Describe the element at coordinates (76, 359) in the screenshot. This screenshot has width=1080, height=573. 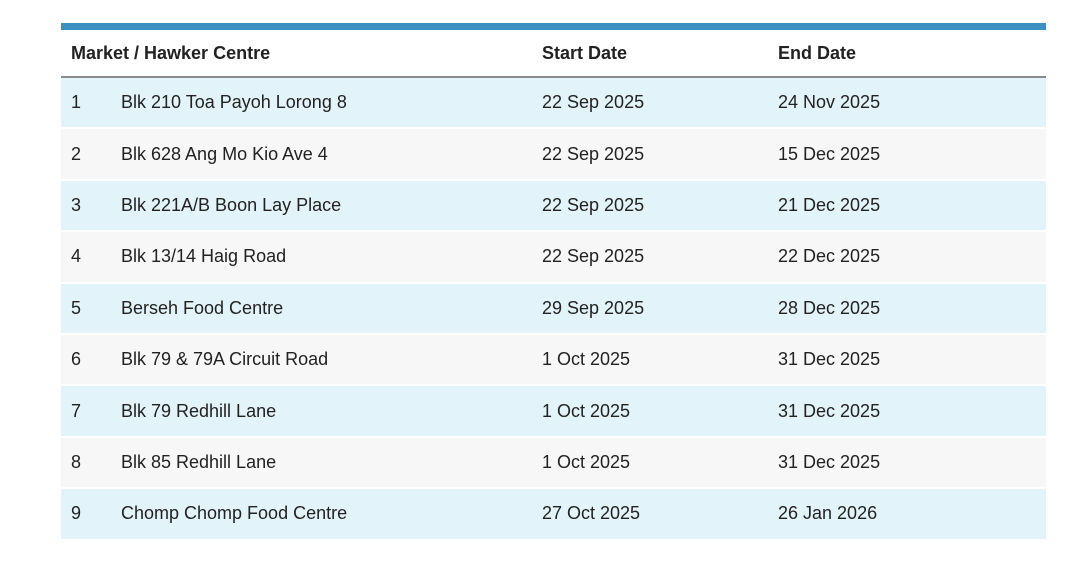
I see `row-number: 6` at that location.